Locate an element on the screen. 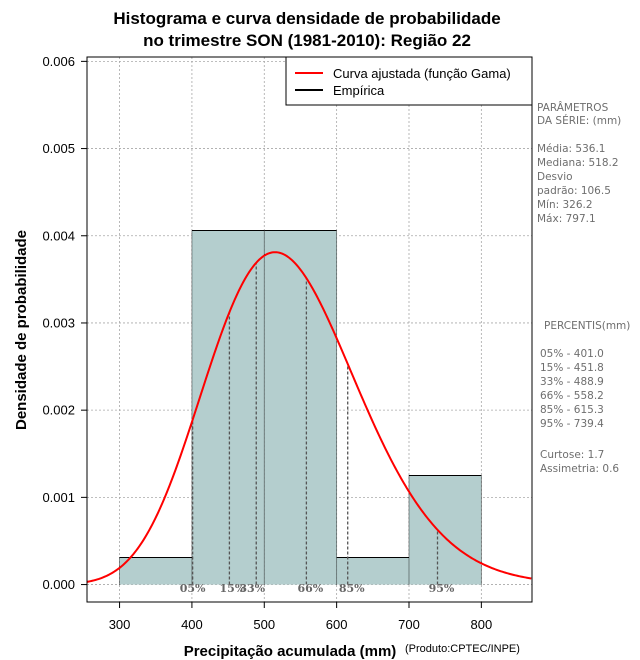 The height and width of the screenshot is (660, 640). percentile-label-15%: 15% is located at coordinates (233, 588).